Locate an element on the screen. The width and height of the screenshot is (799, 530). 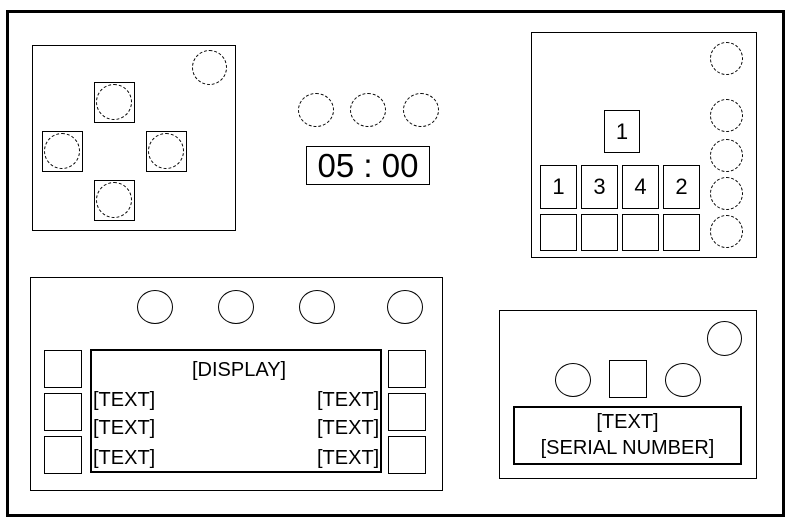
dpad-left-button is located at coordinates (62, 151).